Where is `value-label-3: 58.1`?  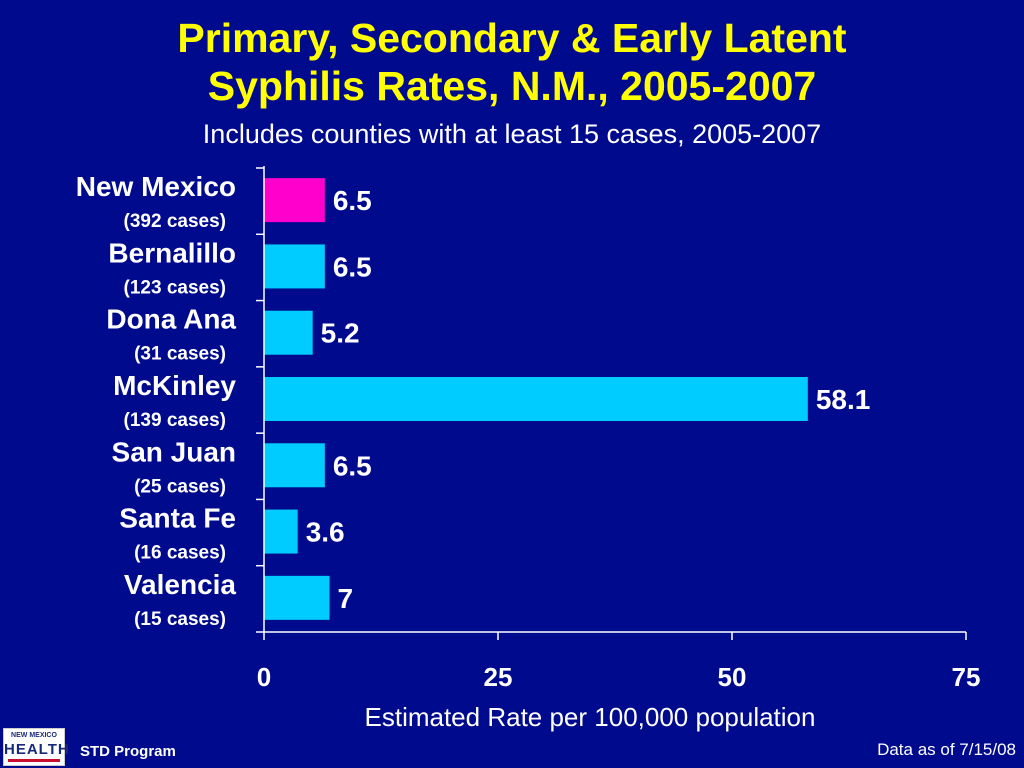 value-label-3: 58.1 is located at coordinates (843, 399).